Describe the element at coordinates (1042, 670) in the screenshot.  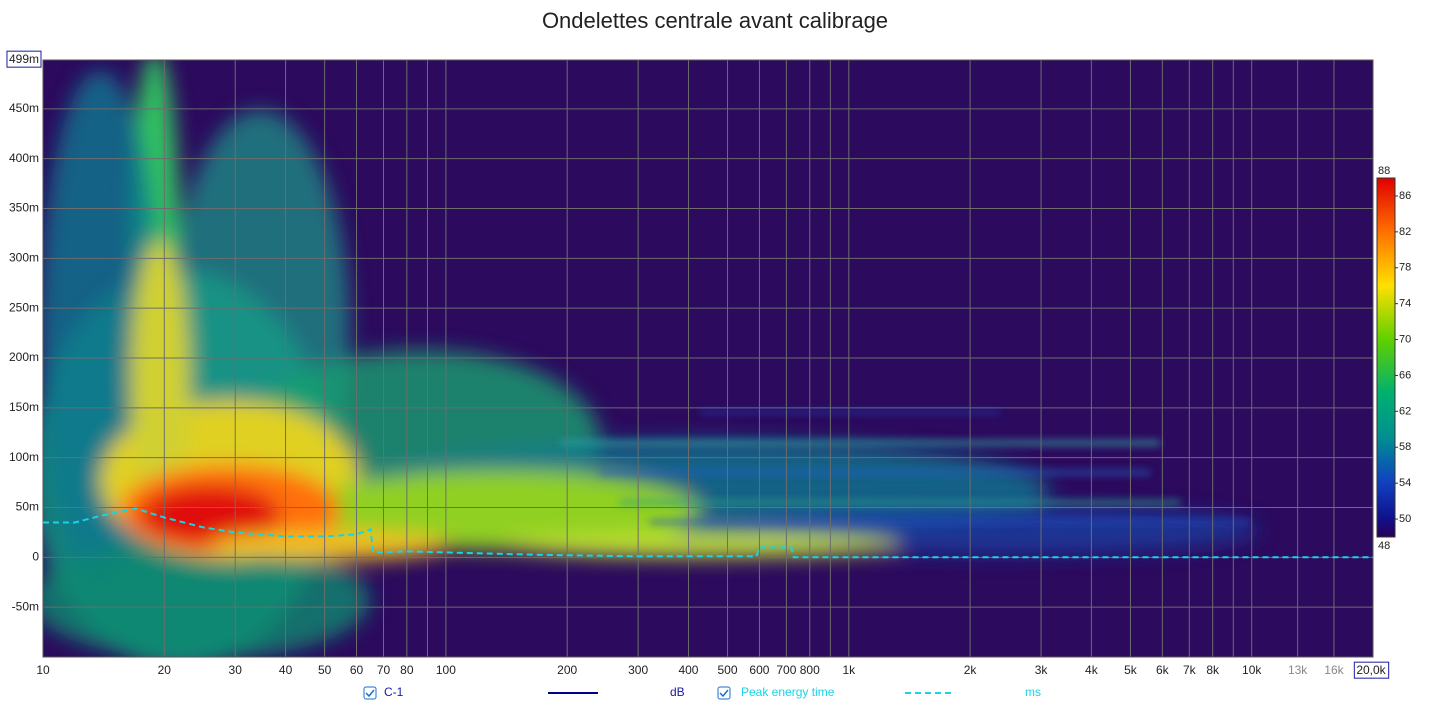
I see `x-tick-label: 3k` at that location.